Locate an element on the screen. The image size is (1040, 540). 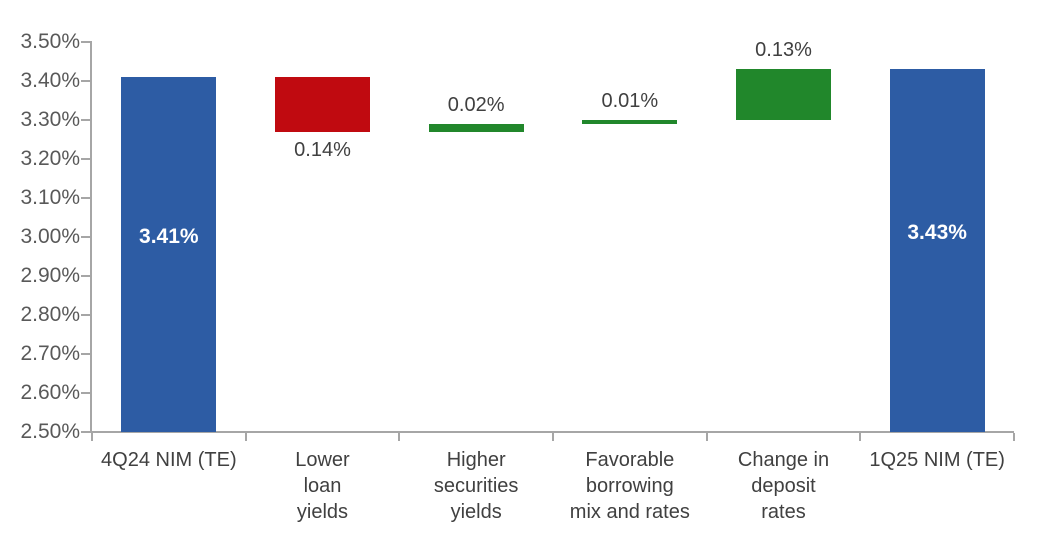
y-axis-tick-label: 3.20% is located at coordinates (50, 158).